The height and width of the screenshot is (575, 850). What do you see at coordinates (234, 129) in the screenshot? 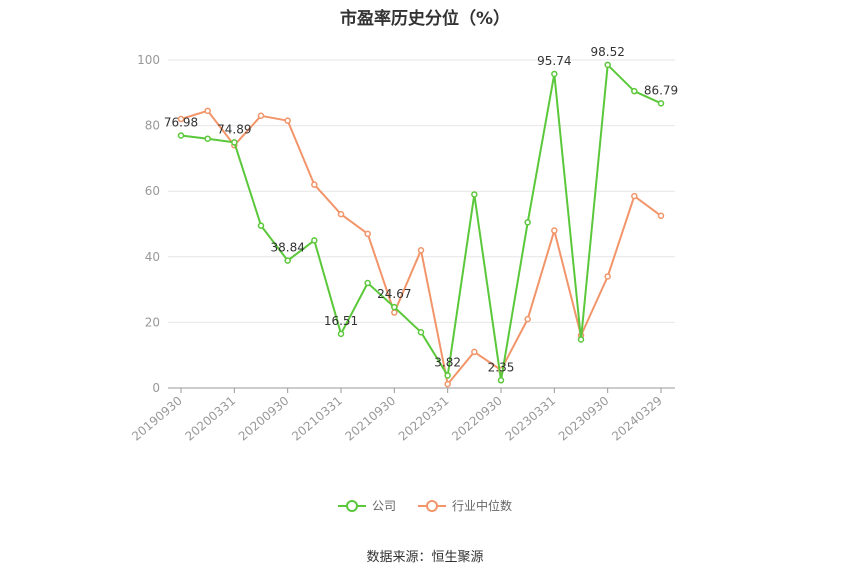
I see `data-label: 74.89` at bounding box center [234, 129].